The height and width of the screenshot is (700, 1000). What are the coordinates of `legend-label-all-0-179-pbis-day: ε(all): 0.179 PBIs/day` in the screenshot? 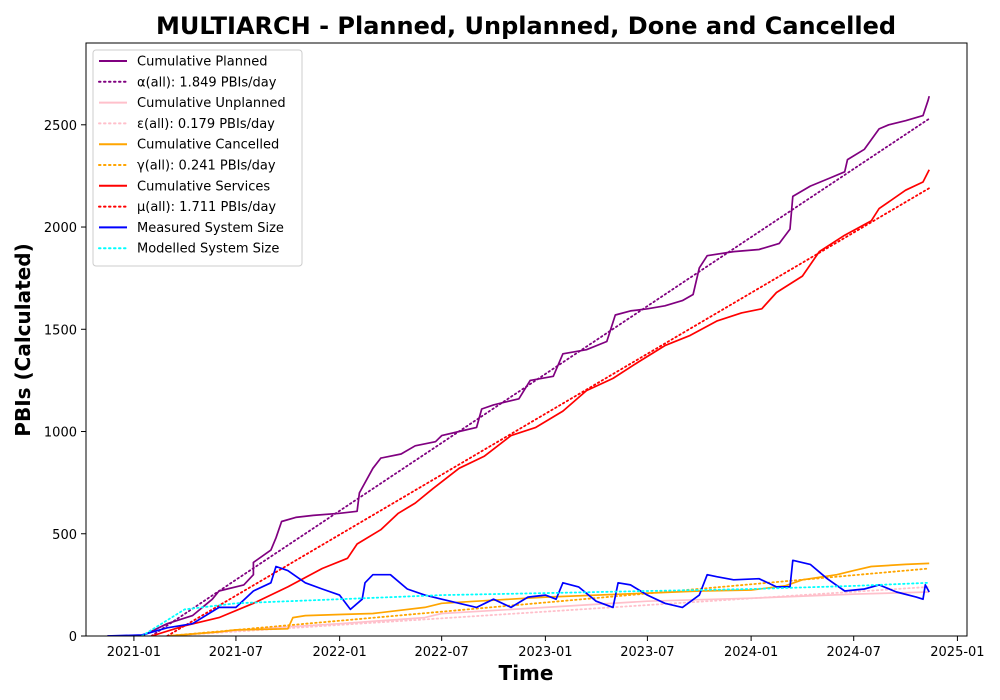 It's located at (206, 124).